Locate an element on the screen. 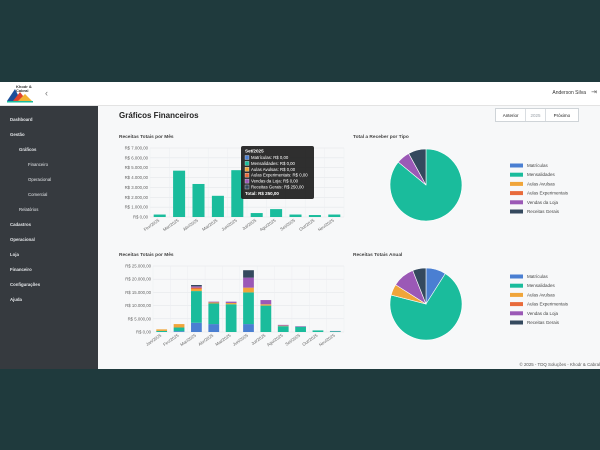 This screenshot has width=600, height=450. y-tick-label: R$ 5.000,00 is located at coordinates (140, 318).